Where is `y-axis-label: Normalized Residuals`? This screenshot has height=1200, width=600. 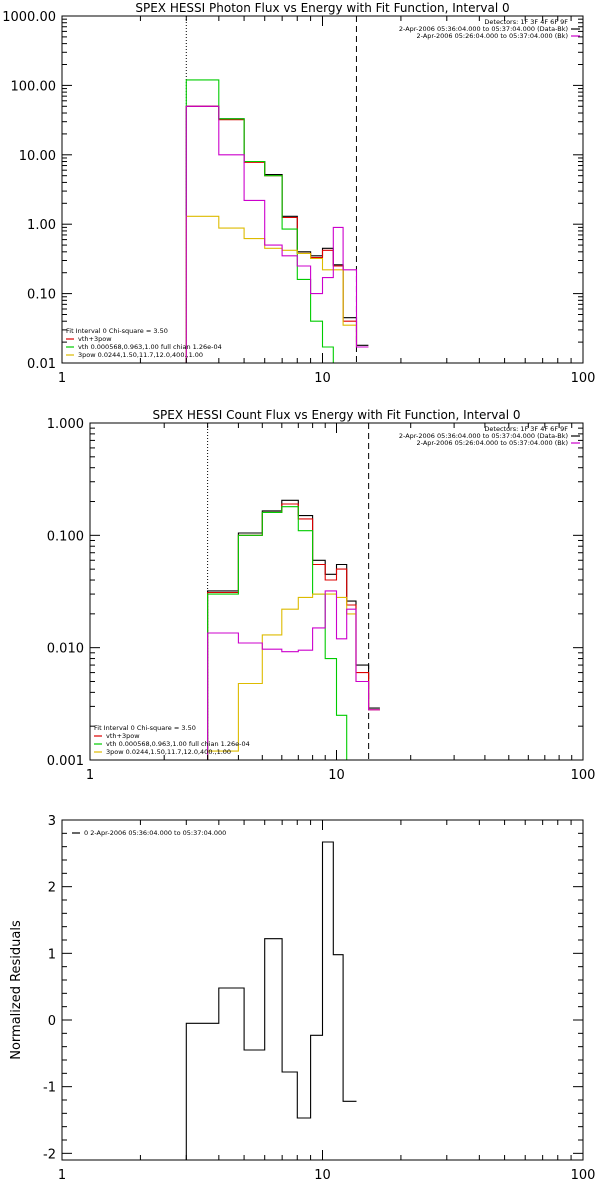 y-axis-label: Normalized Residuals is located at coordinates (16, 990).